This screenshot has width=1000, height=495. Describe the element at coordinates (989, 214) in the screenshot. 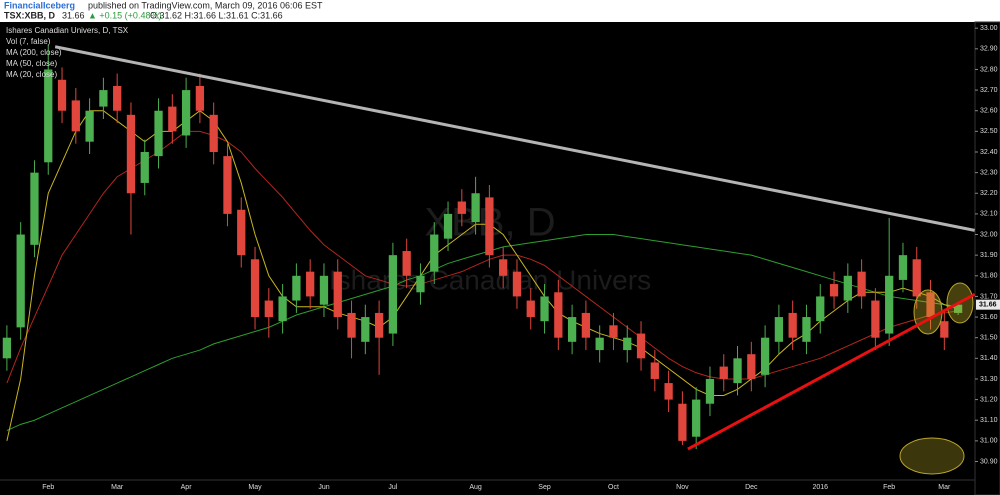

I see `y-tick-label: 32.10` at that location.